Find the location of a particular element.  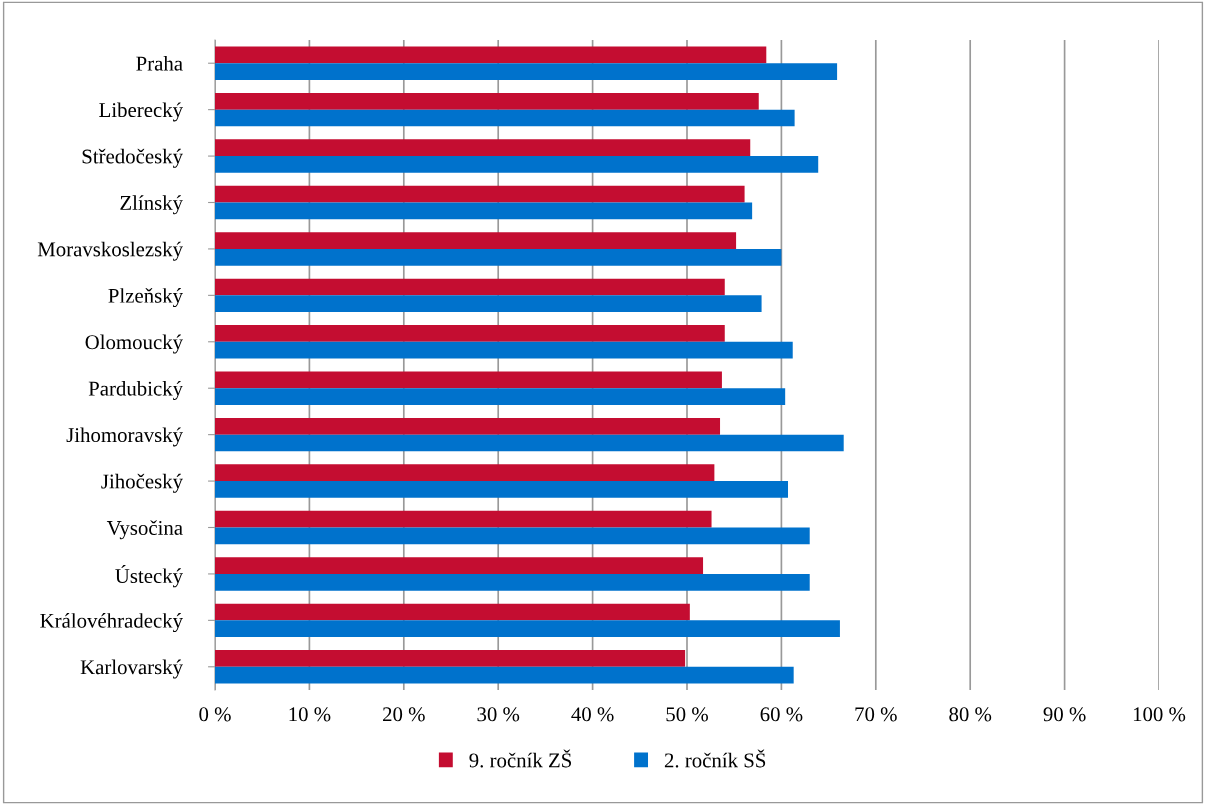

x-tick-label: 50 % is located at coordinates (687, 714).